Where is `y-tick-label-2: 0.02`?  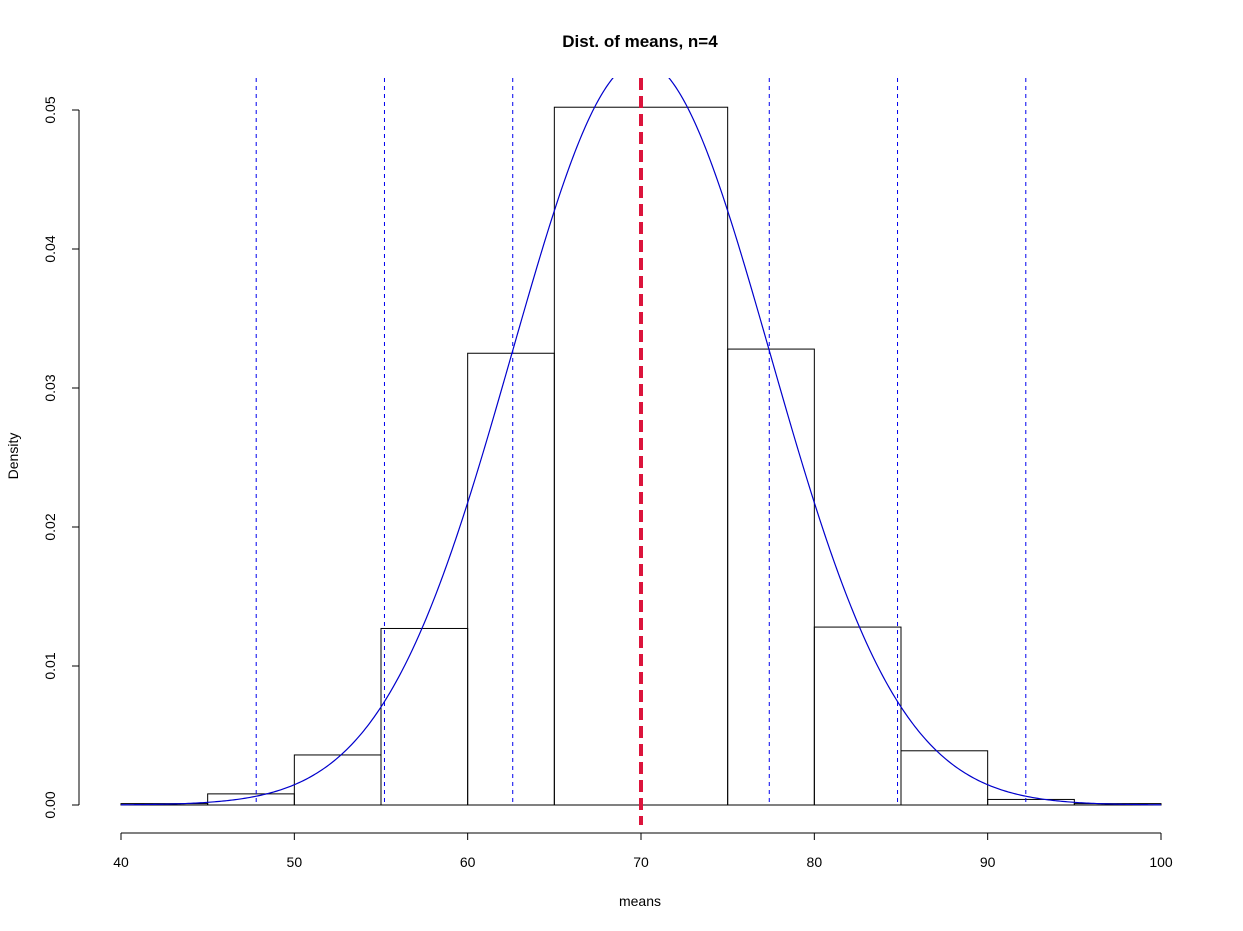
y-tick-label-2: 0.02 is located at coordinates (50, 526).